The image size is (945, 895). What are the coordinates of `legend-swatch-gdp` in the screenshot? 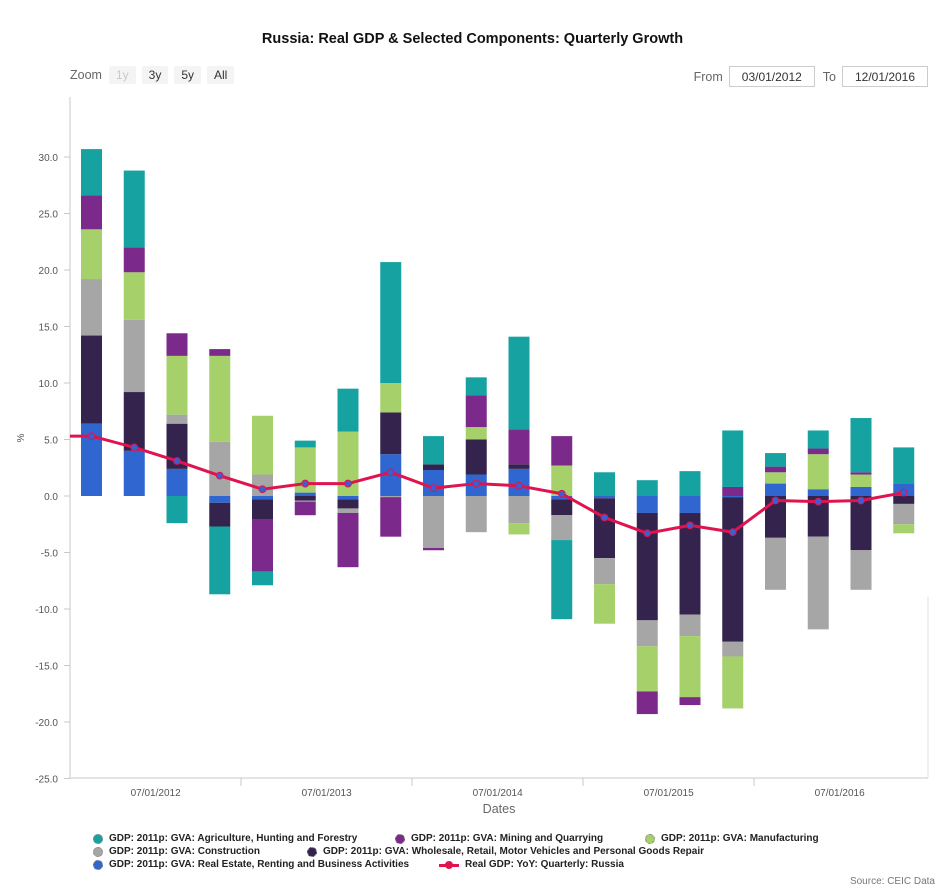 It's located at (449, 865).